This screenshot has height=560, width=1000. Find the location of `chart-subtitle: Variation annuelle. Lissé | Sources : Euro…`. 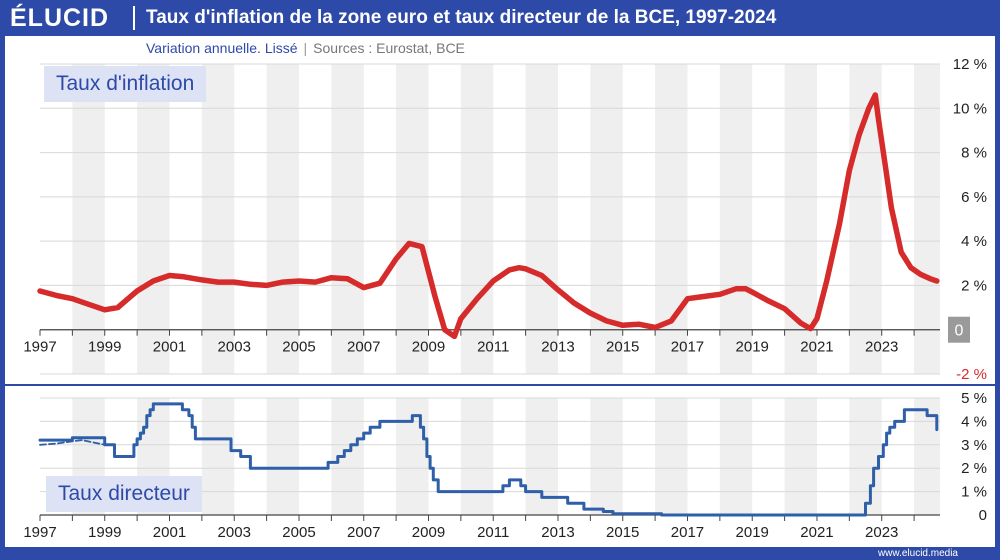

chart-subtitle: Variation annuelle. Lissé | Sources : Euro… is located at coordinates (305, 48).